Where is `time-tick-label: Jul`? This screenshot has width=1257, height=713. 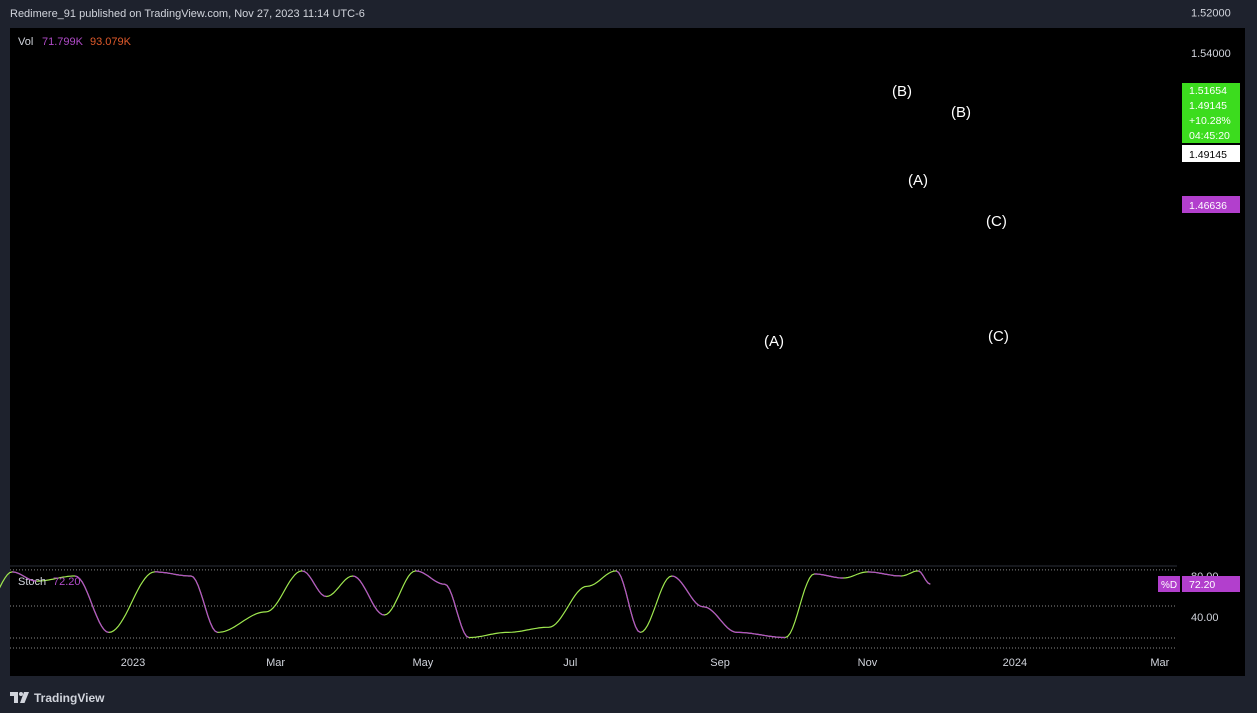 time-tick-label: Jul is located at coordinates (570, 663).